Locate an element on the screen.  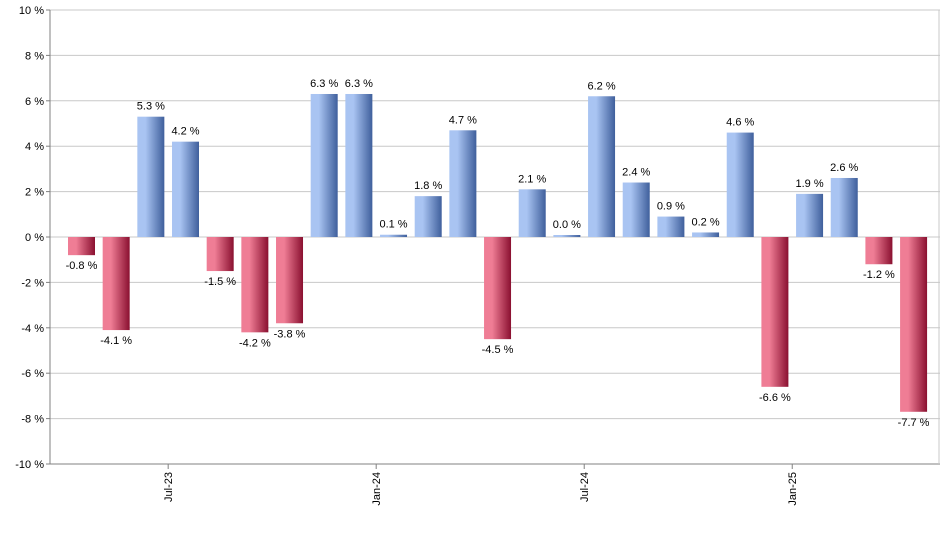
data-label: 5.3 % is located at coordinates (151, 107).